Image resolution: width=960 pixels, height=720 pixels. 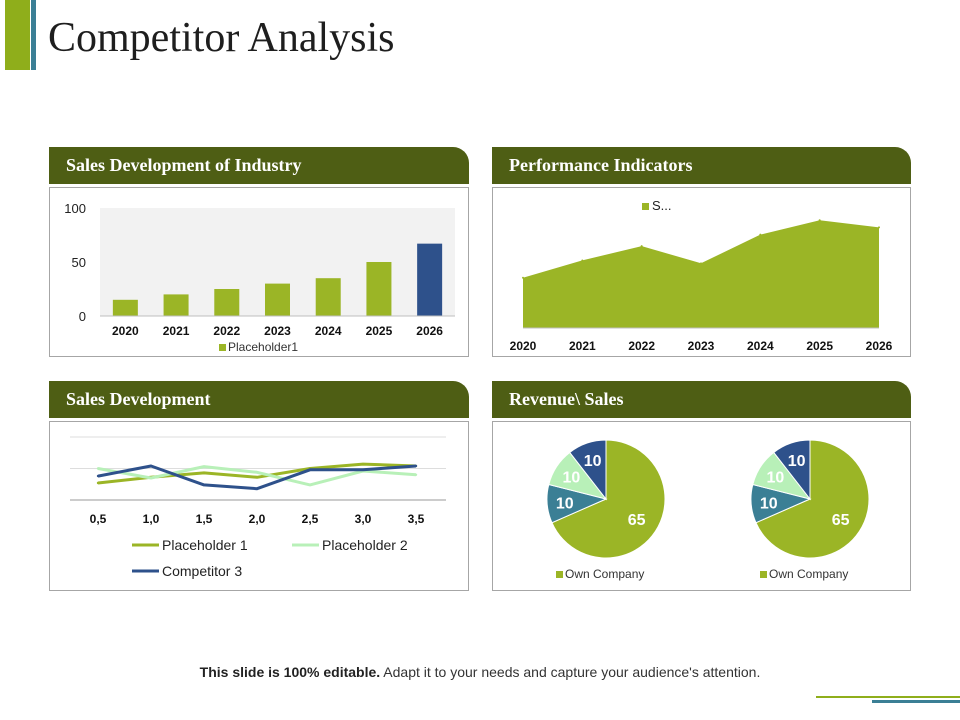 I want to click on area-series, so click(x=701, y=274).